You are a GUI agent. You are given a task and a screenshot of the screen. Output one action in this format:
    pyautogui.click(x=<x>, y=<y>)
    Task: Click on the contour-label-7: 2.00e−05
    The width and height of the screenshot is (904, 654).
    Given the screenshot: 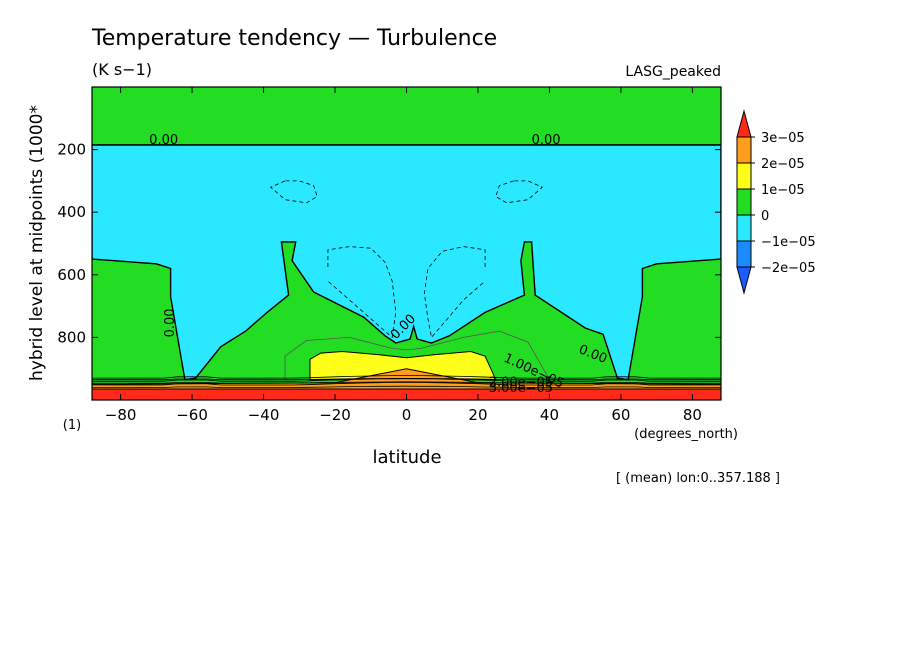 What is the action you would take?
    pyautogui.click(x=521, y=383)
    